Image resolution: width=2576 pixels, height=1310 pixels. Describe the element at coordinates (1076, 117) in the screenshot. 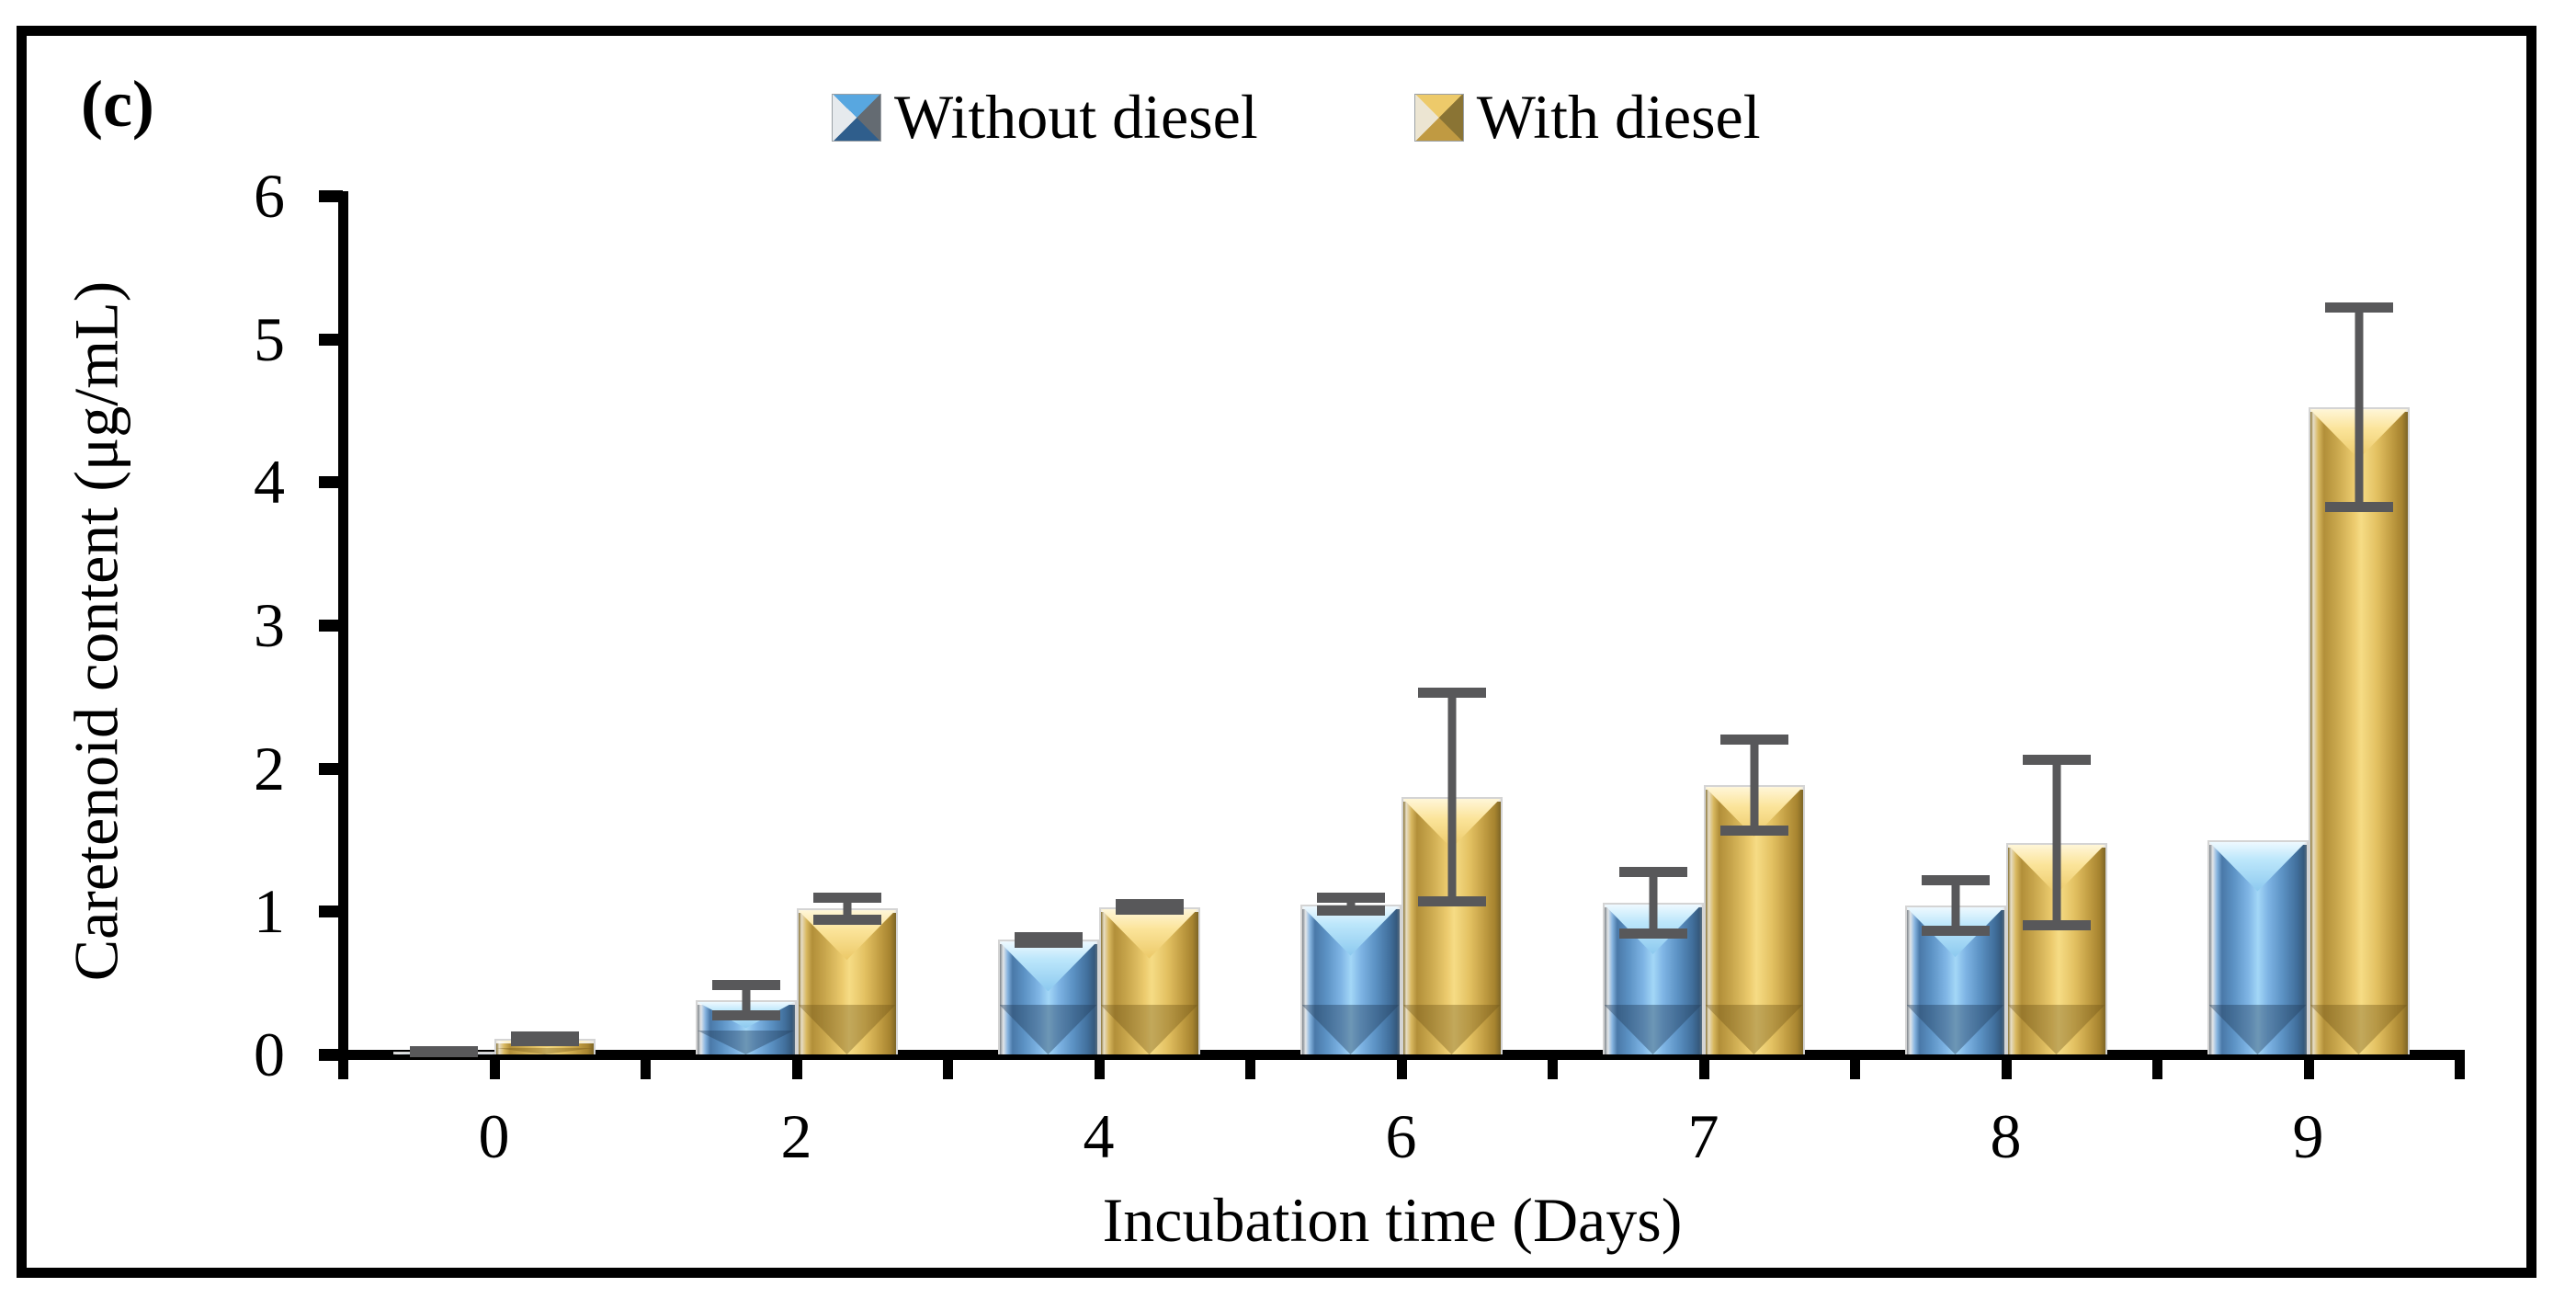

I see `legend-label-without-diesel: Without diesel` at that location.